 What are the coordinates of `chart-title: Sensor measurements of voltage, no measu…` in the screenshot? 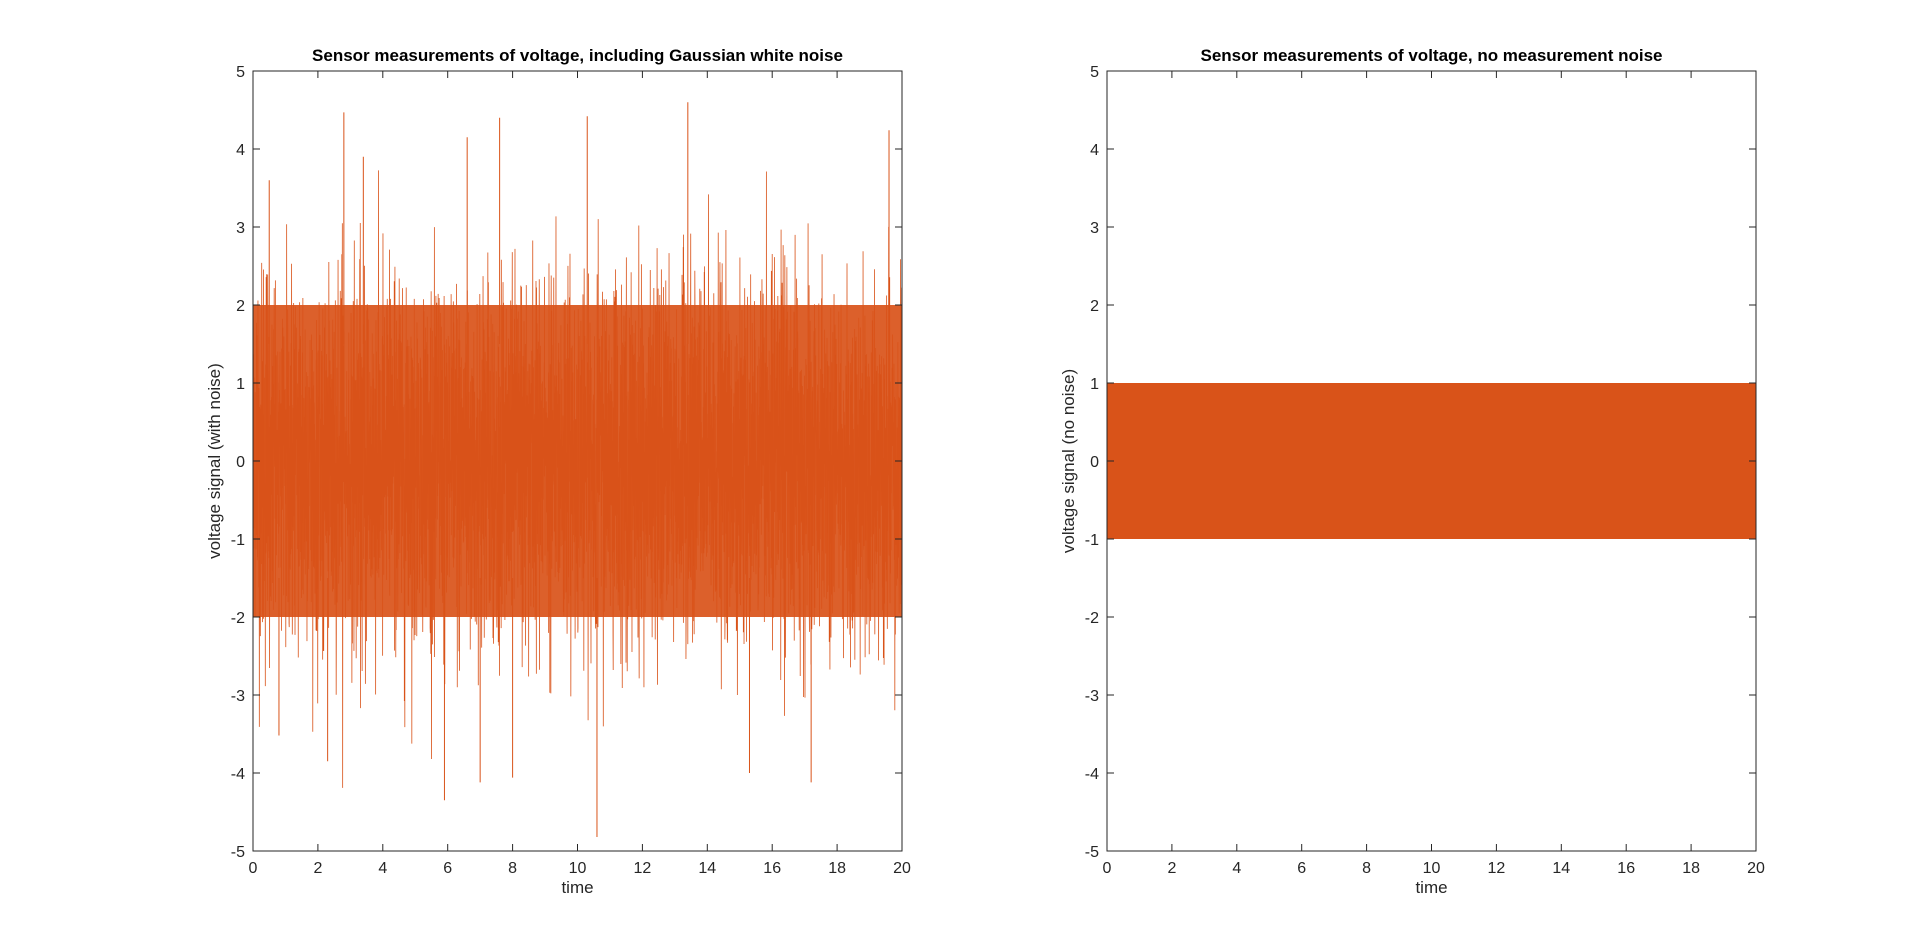 It's located at (1432, 55).